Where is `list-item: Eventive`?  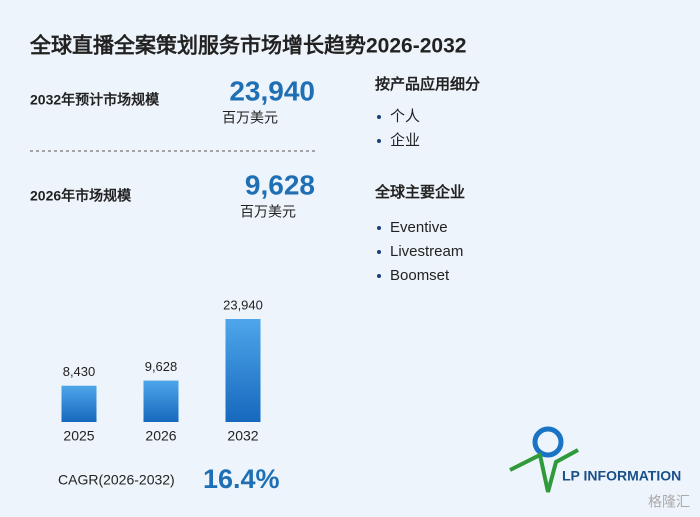 list-item: Eventive is located at coordinates (419, 227).